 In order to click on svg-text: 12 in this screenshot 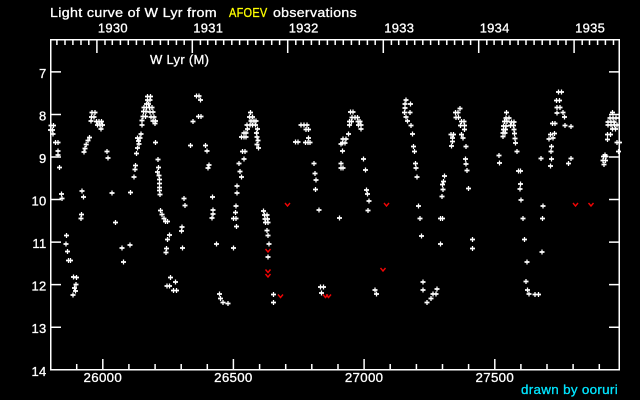, I will do `click(38, 286)`.